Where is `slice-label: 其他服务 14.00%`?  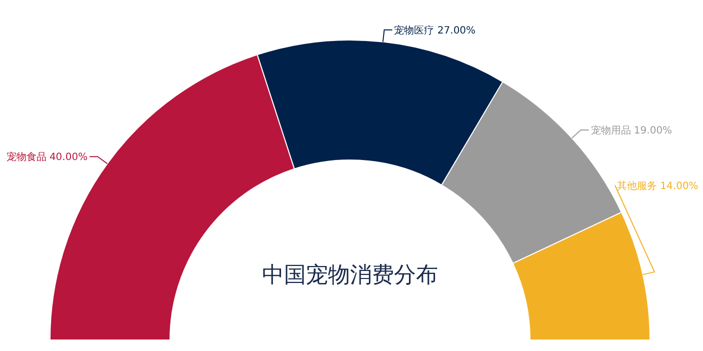
slice-label: 其他服务 14.00% is located at coordinates (657, 186).